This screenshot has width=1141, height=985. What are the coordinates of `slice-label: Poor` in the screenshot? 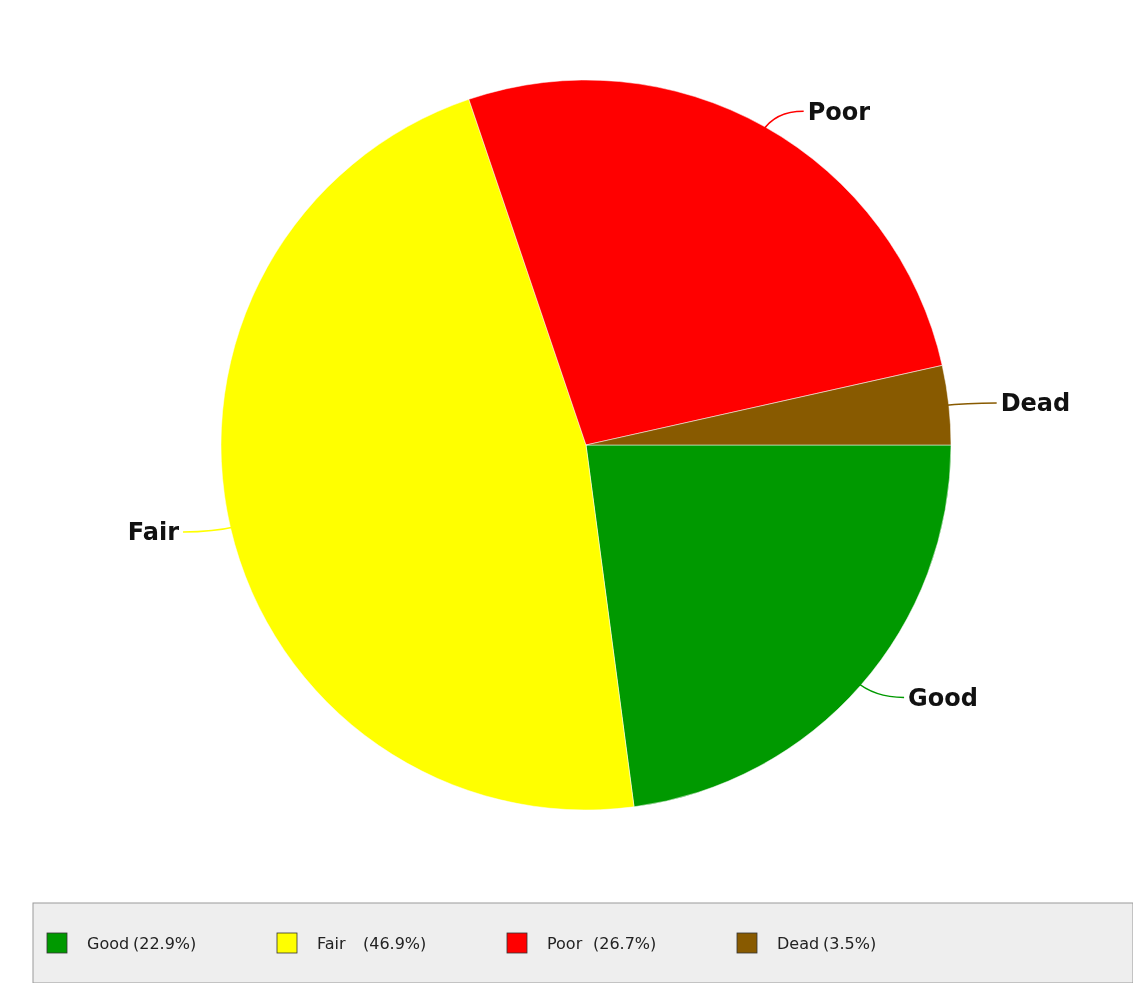 It's located at (839, 111).